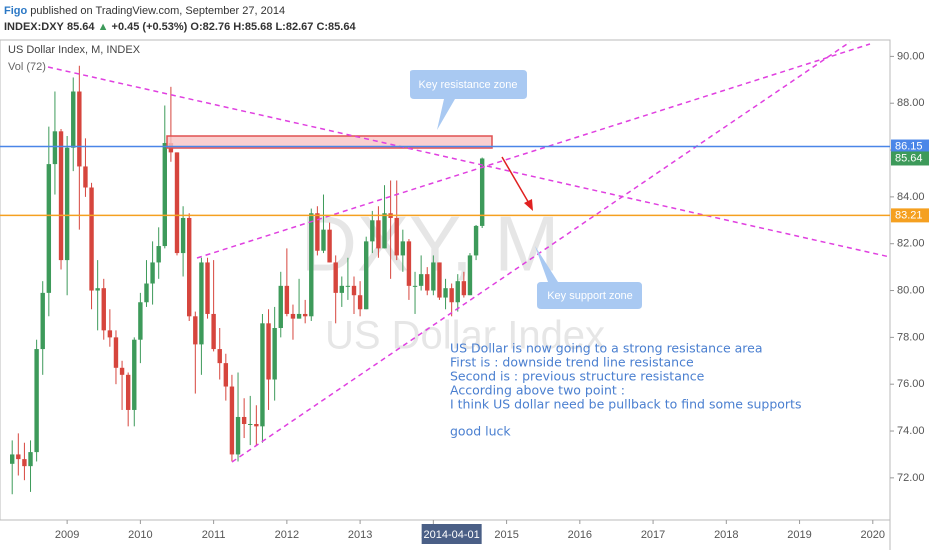 This screenshot has width=932, height=550. Describe the element at coordinates (15, 11) in the screenshot. I see `author: Figo` at that location.